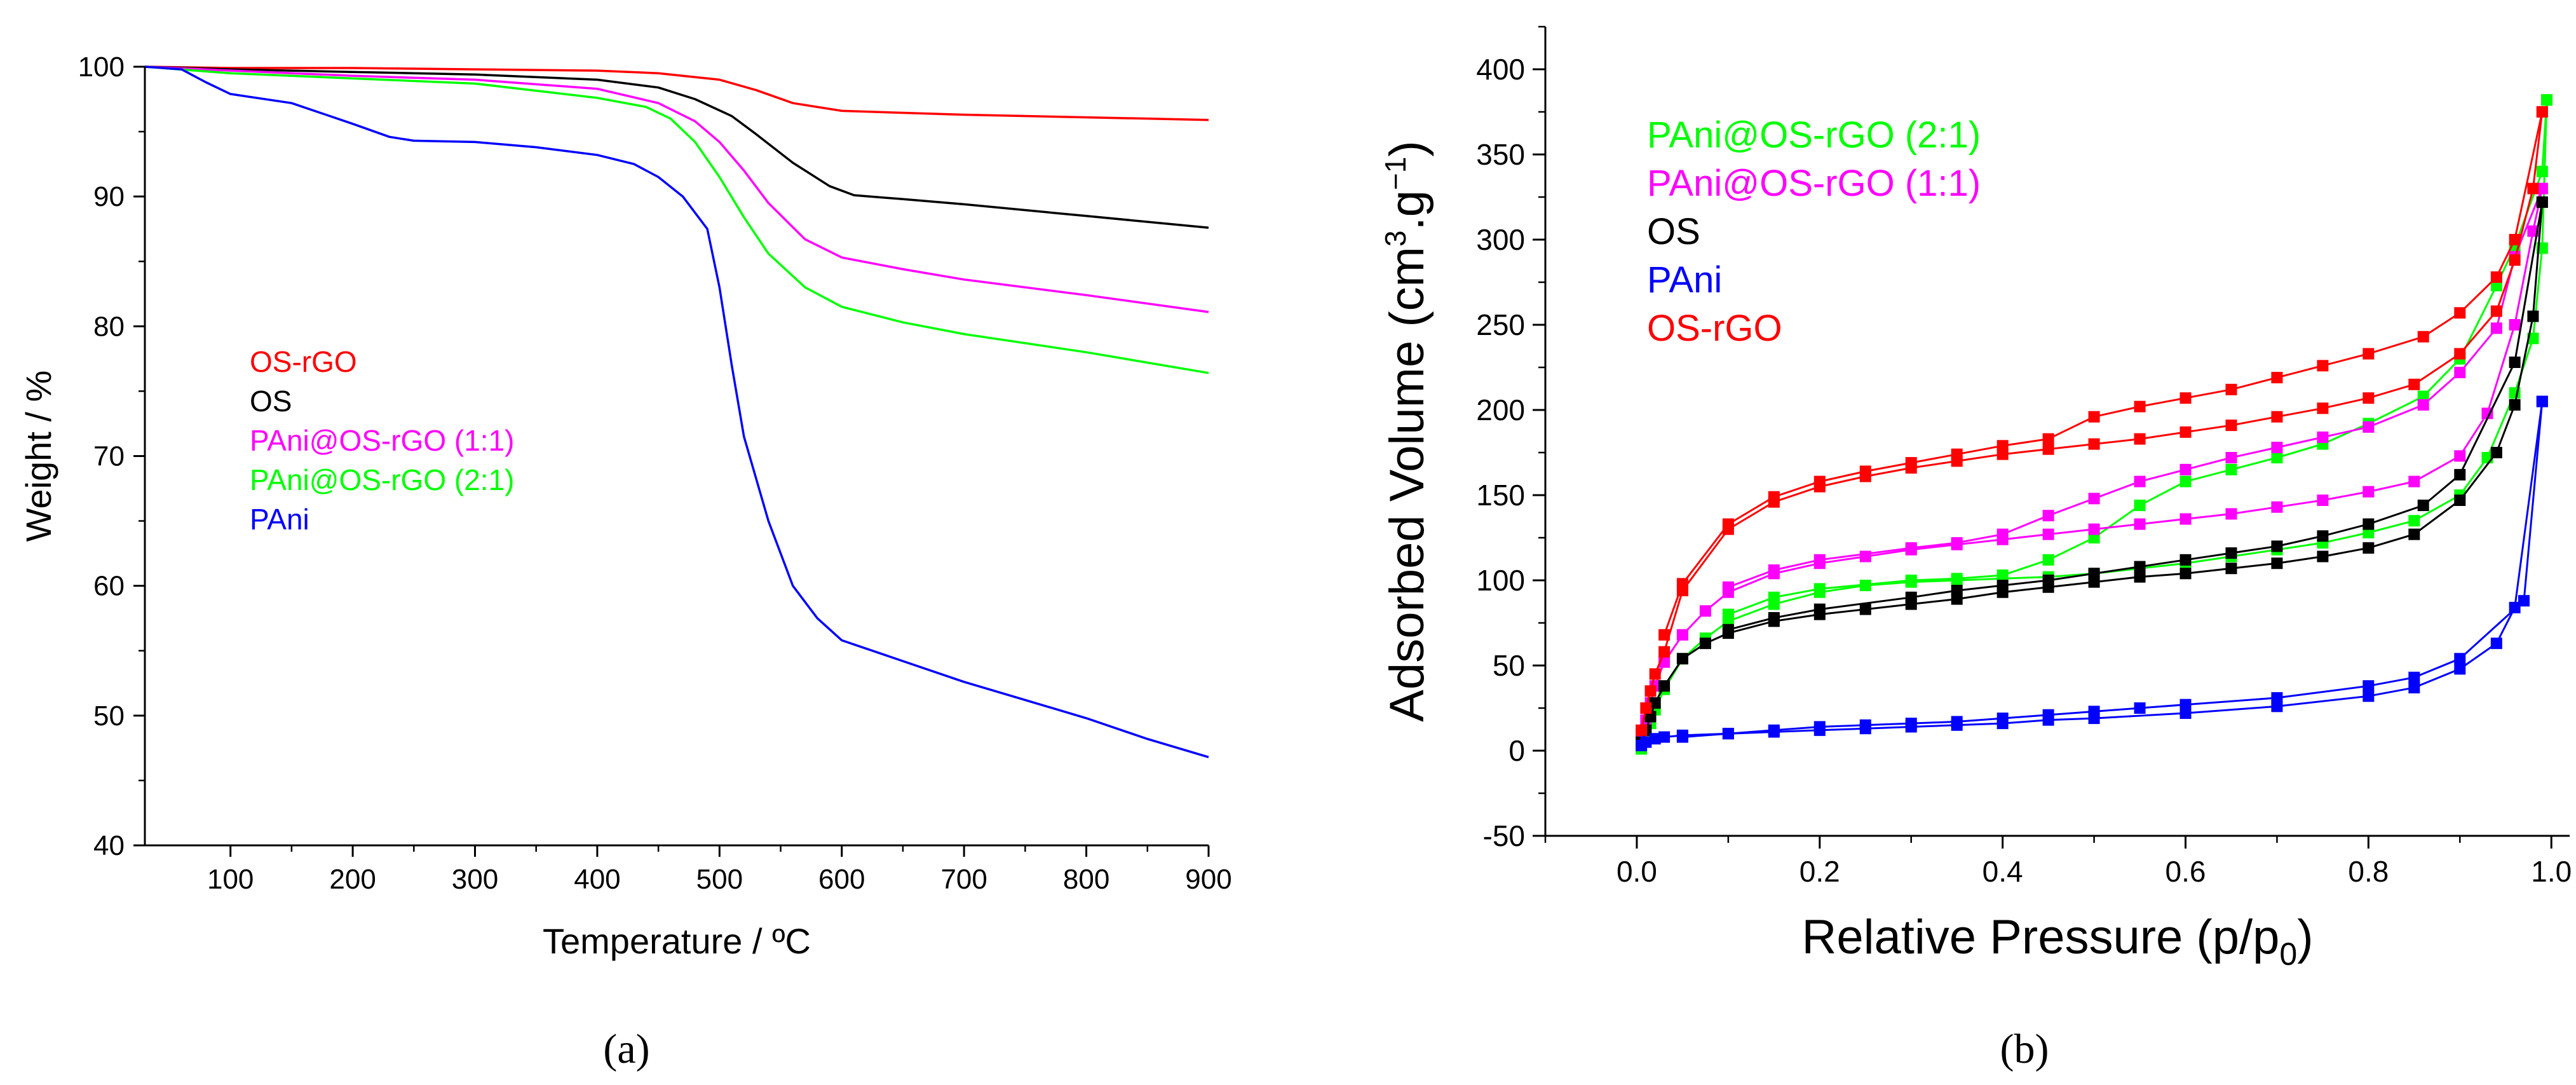 The width and height of the screenshot is (2576, 1085). Describe the element at coordinates (2186, 871) in the screenshot. I see `x-tick-label: 0.6` at that location.